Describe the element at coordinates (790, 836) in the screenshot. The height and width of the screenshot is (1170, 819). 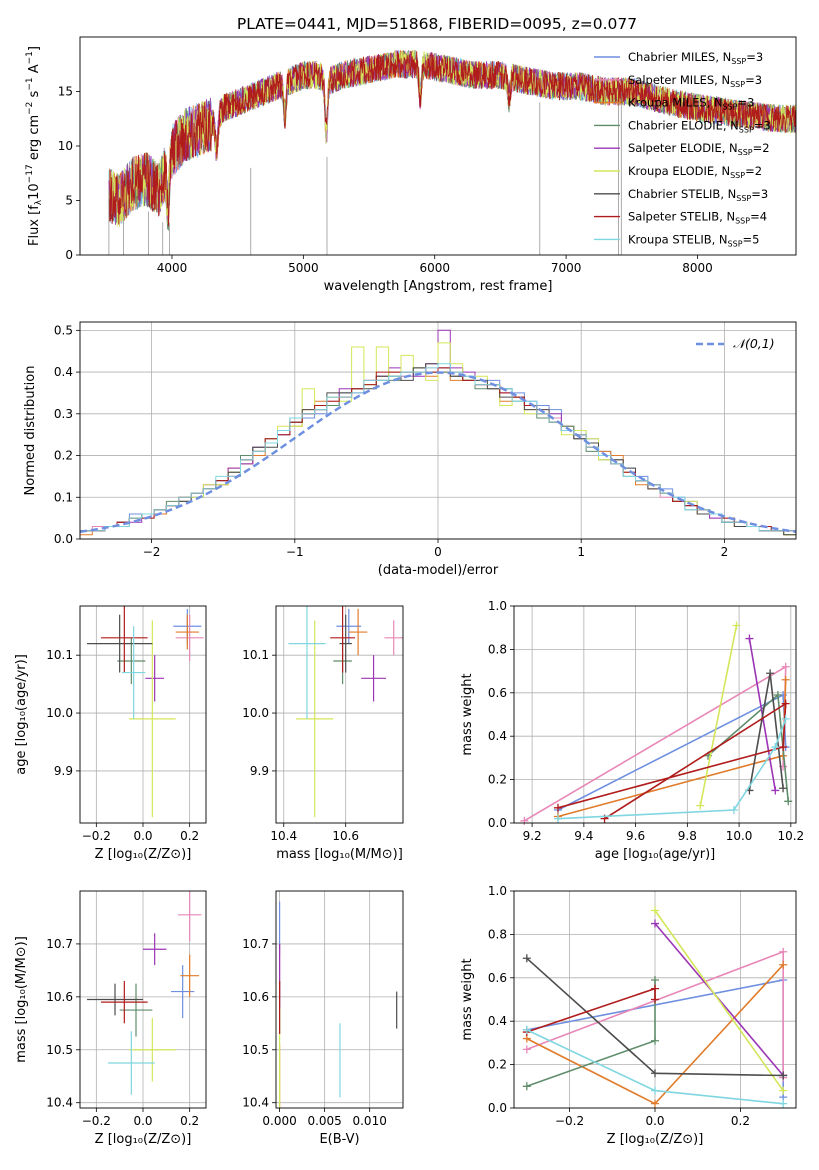
I see `x-tick-label: 10.2` at that location.